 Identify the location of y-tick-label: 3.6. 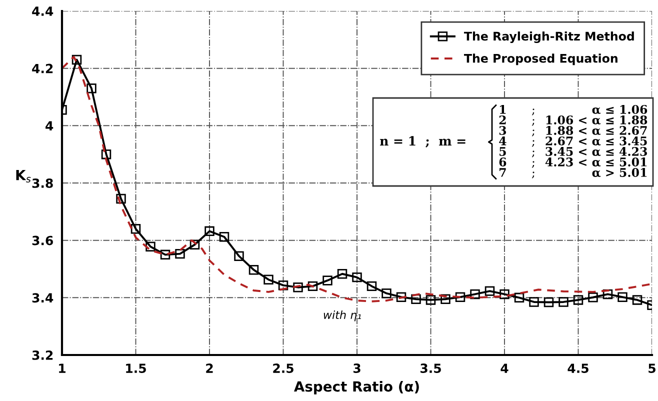
(42, 241).